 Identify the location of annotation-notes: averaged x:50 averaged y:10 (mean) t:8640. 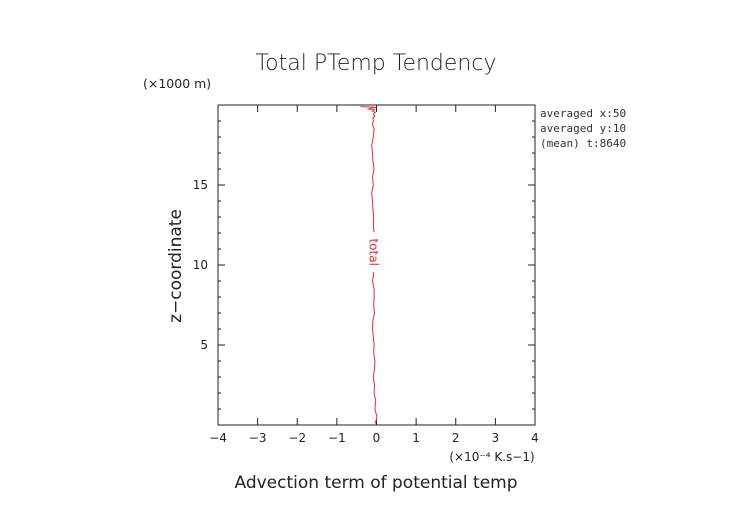
(583, 128).